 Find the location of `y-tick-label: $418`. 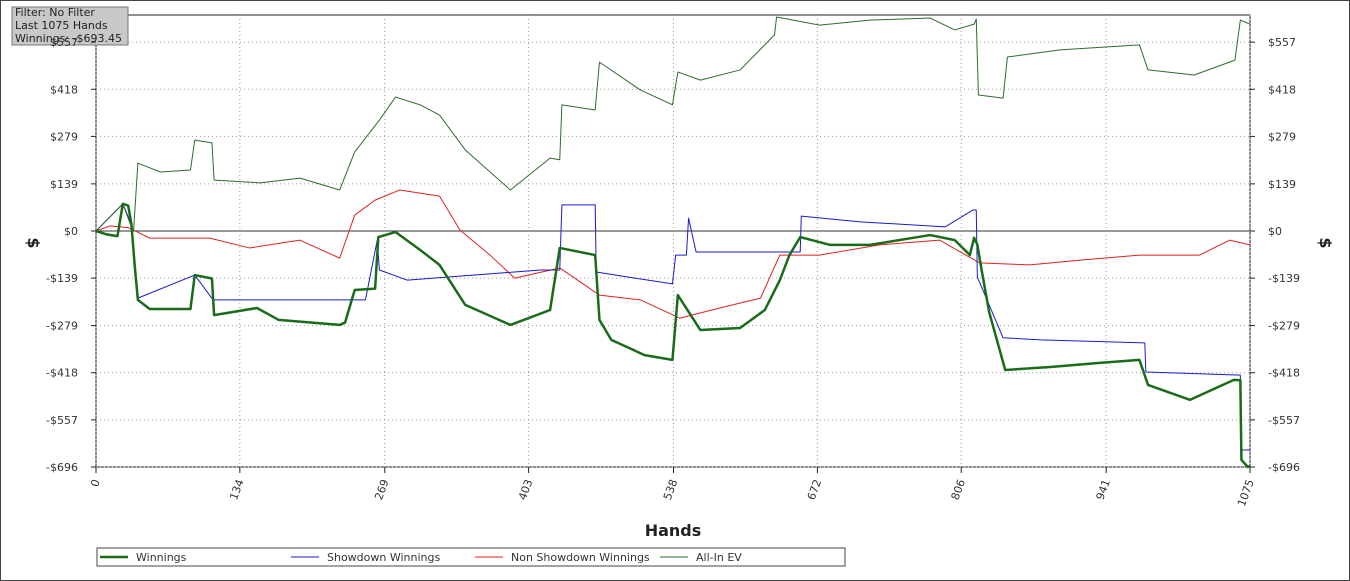

y-tick-label: $418 is located at coordinates (64, 89).